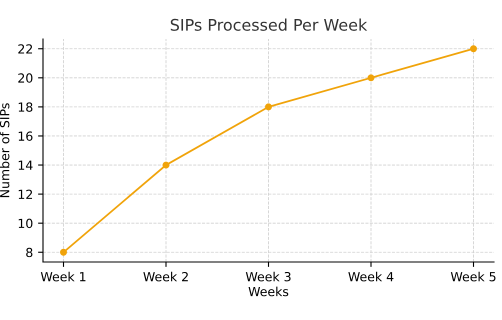 This screenshot has height=320, width=502. What do you see at coordinates (25, 165) in the screenshot?
I see `y-tick-label: 14` at bounding box center [25, 165].